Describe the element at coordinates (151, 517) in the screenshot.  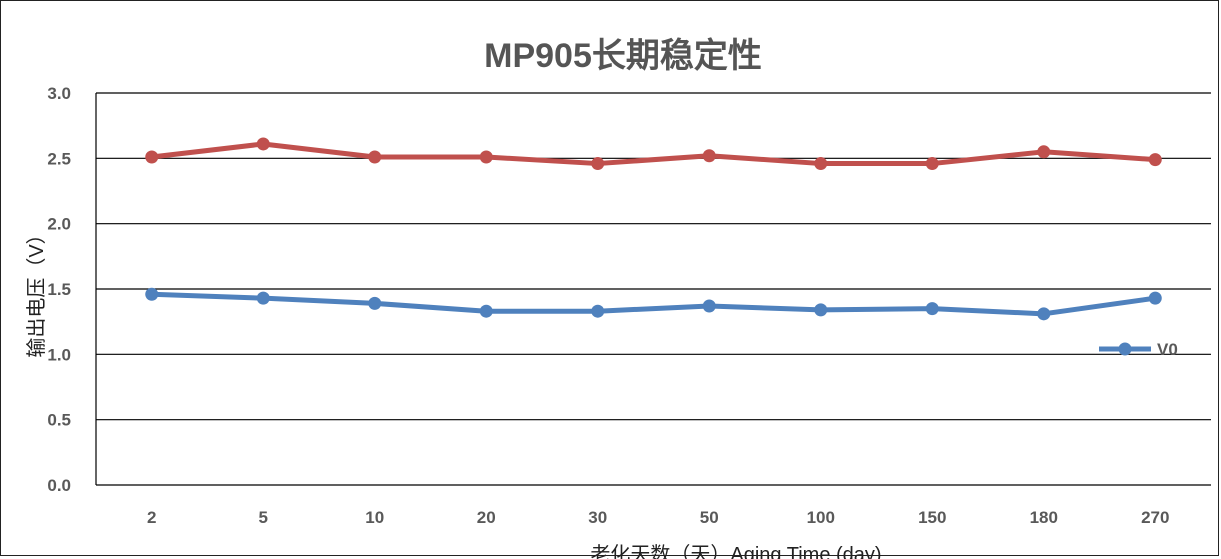
I see `x-tick-label: 2` at that location.